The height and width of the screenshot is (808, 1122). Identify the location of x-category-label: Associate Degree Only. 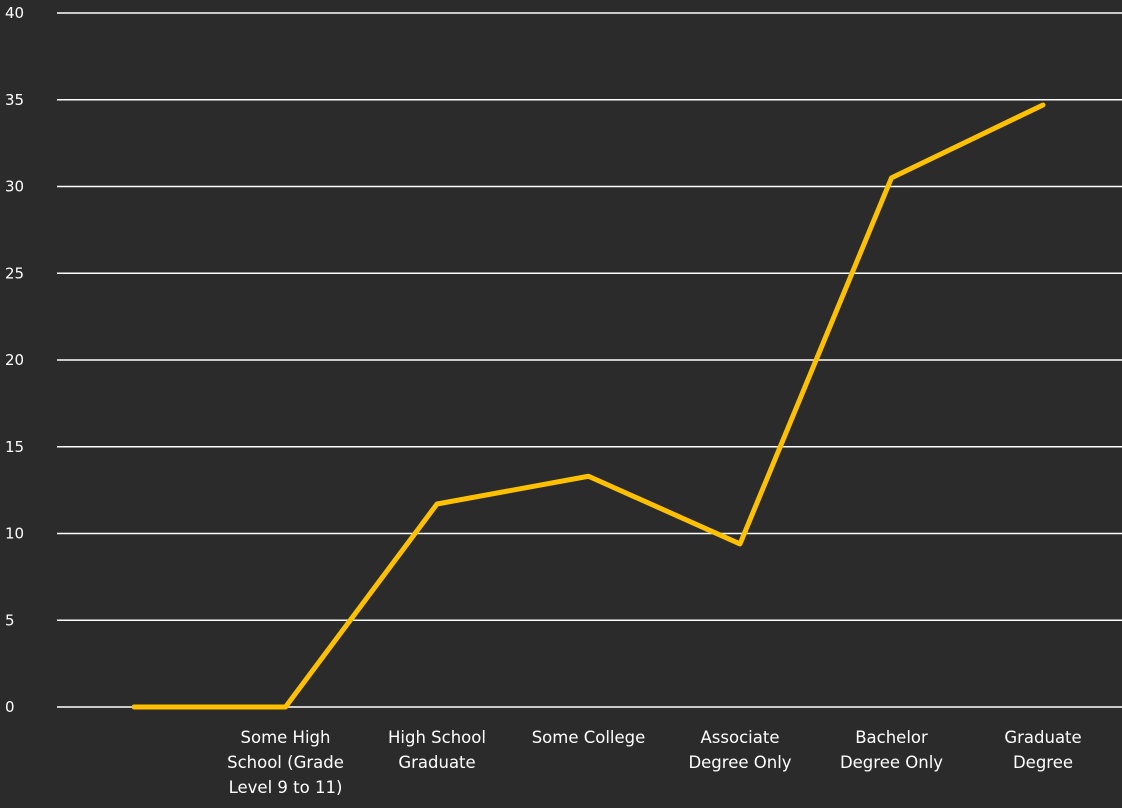
(739, 750).